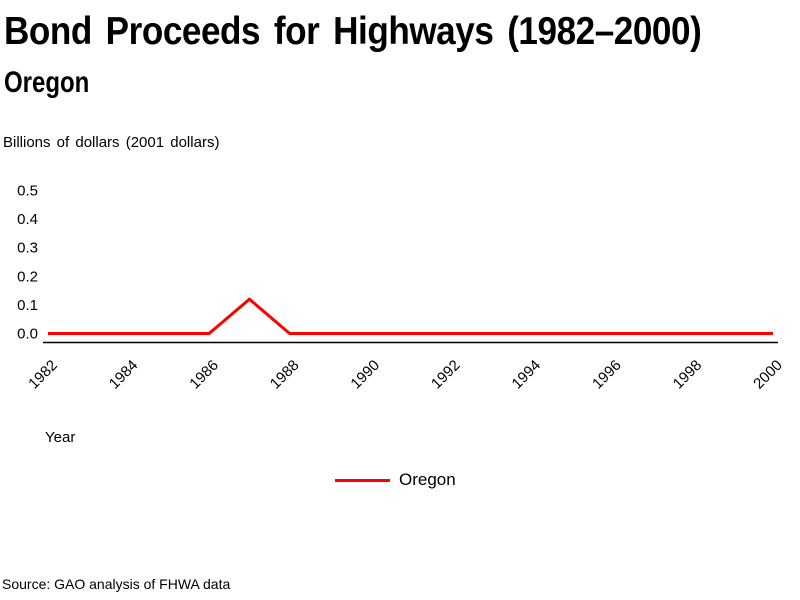  What do you see at coordinates (285, 375) in the screenshot?
I see `x-tick-label: 1988` at bounding box center [285, 375].